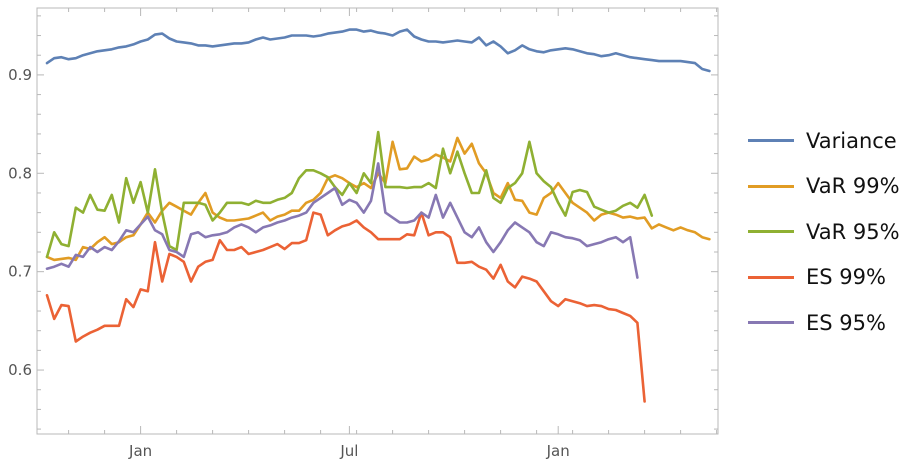 The image size is (922, 468). I want to click on legend-item-es95: ES 95%, so click(833, 323).